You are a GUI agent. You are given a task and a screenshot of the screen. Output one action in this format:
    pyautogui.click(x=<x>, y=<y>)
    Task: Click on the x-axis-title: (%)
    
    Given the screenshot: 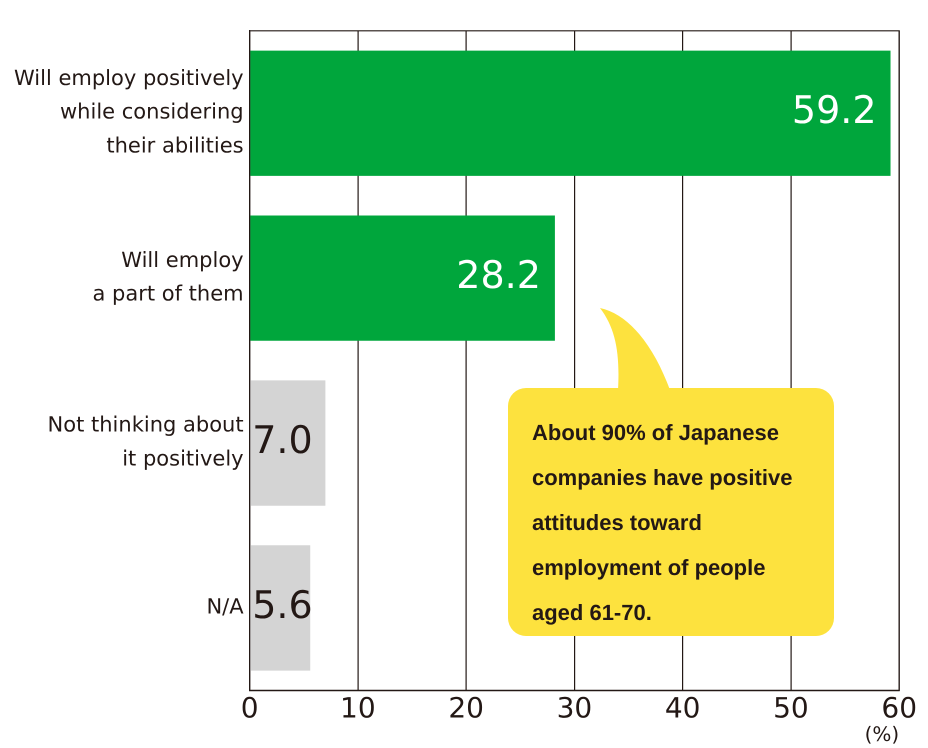 What is the action you would take?
    pyautogui.click(x=882, y=734)
    